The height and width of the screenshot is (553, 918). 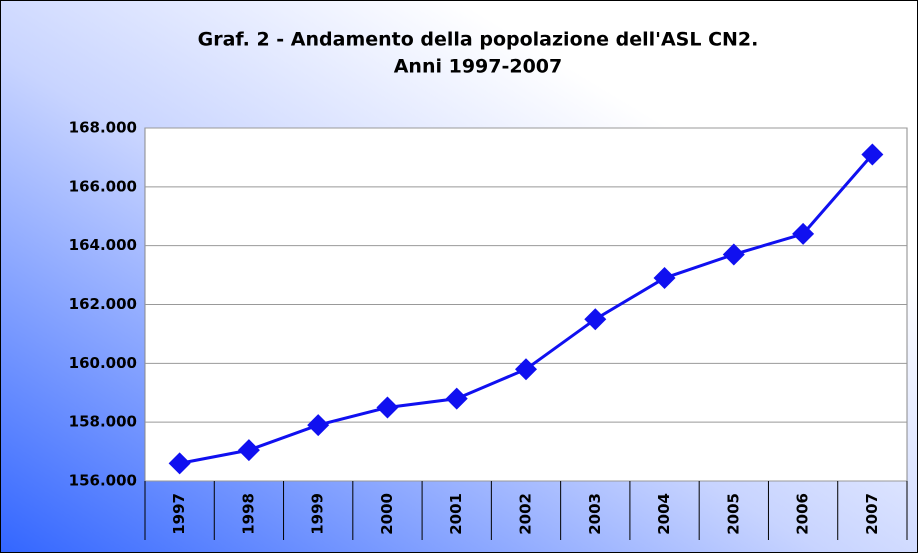 What do you see at coordinates (103, 481) in the screenshot?
I see `y-tick-label: 156.000` at bounding box center [103, 481].